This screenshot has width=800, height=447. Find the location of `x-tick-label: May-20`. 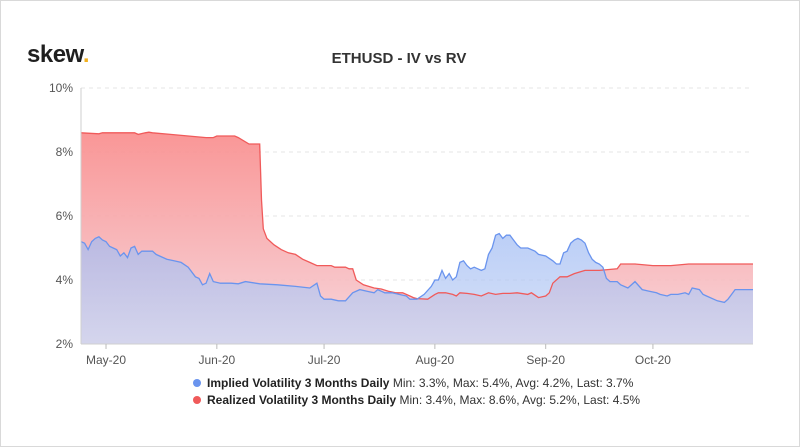

x-tick-label: May-20 is located at coordinates (106, 360).